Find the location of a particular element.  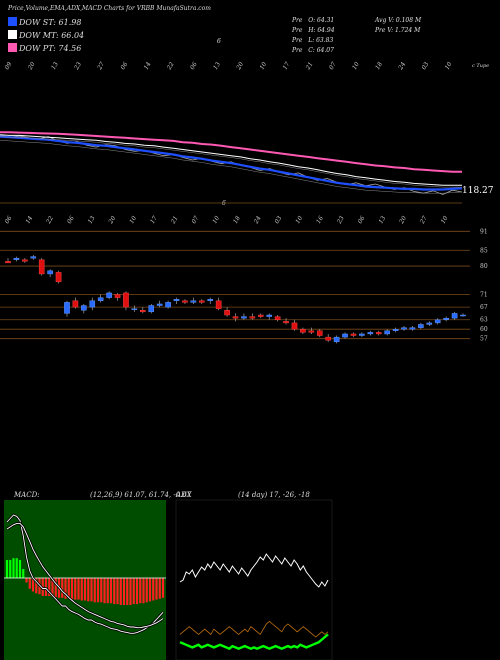

price-open: Pre O: 64.31 is located at coordinates (313, 20).